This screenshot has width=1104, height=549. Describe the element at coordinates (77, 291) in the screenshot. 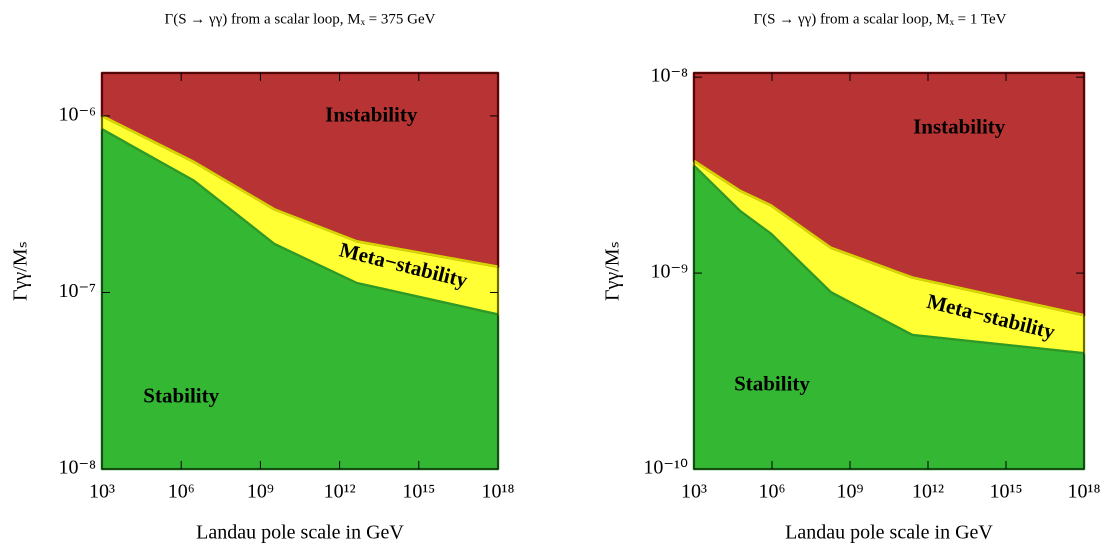

I see `y-tick-label: 10⁻⁷` at that location.